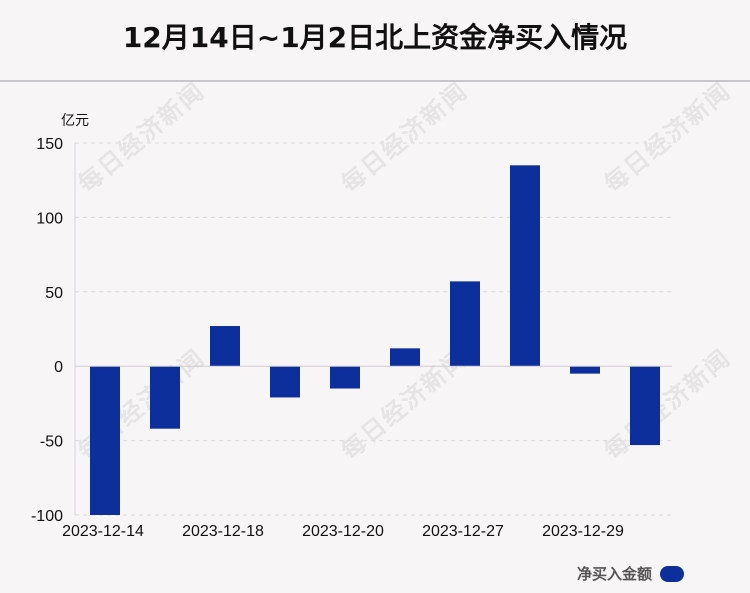  Describe the element at coordinates (223, 531) in the screenshot. I see `x-tick-label: 2023-12-18` at that location.